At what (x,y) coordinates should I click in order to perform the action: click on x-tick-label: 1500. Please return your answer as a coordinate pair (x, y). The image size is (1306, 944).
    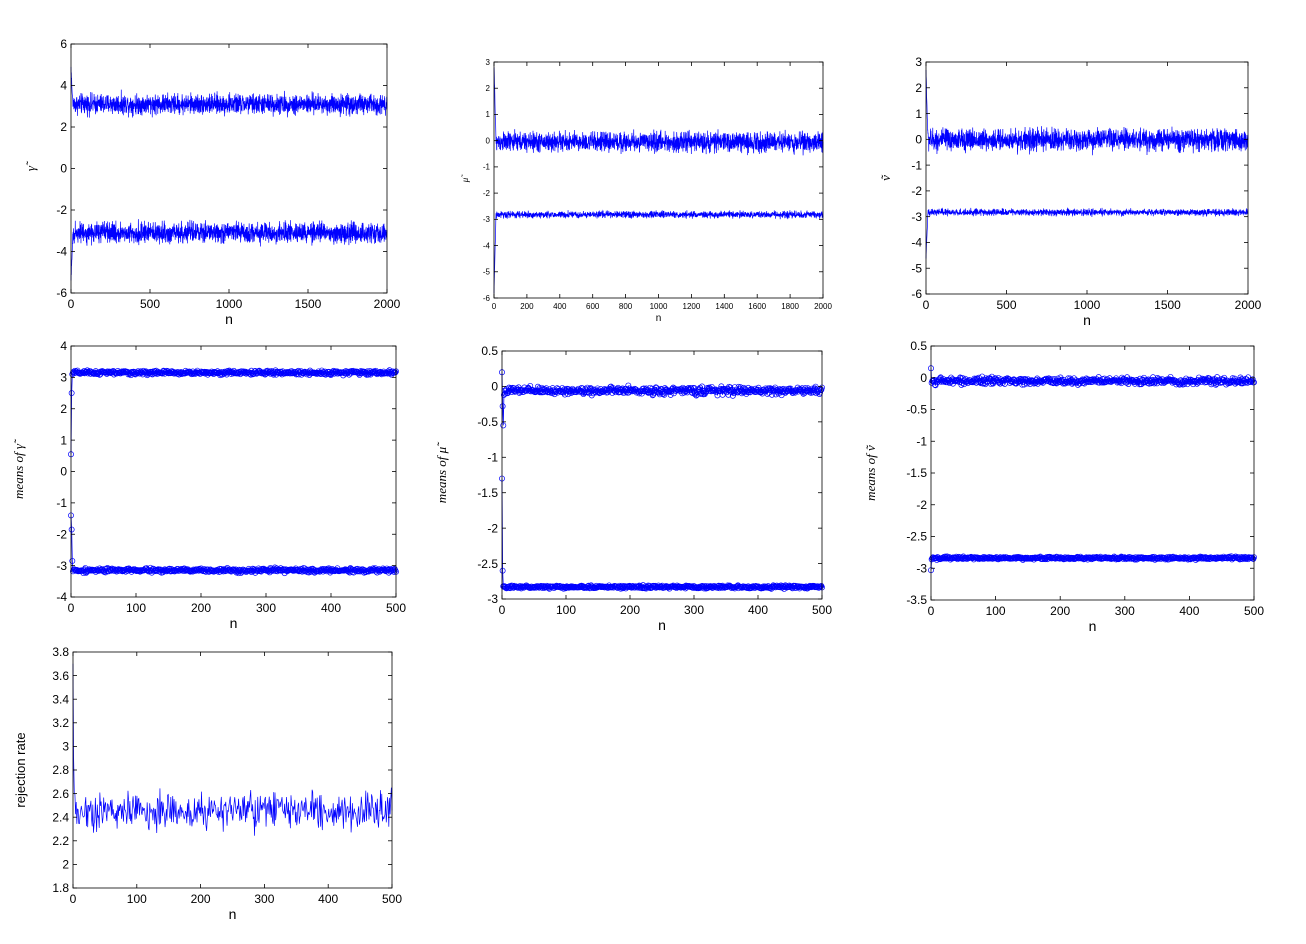
    Looking at the image, I should click on (308, 304).